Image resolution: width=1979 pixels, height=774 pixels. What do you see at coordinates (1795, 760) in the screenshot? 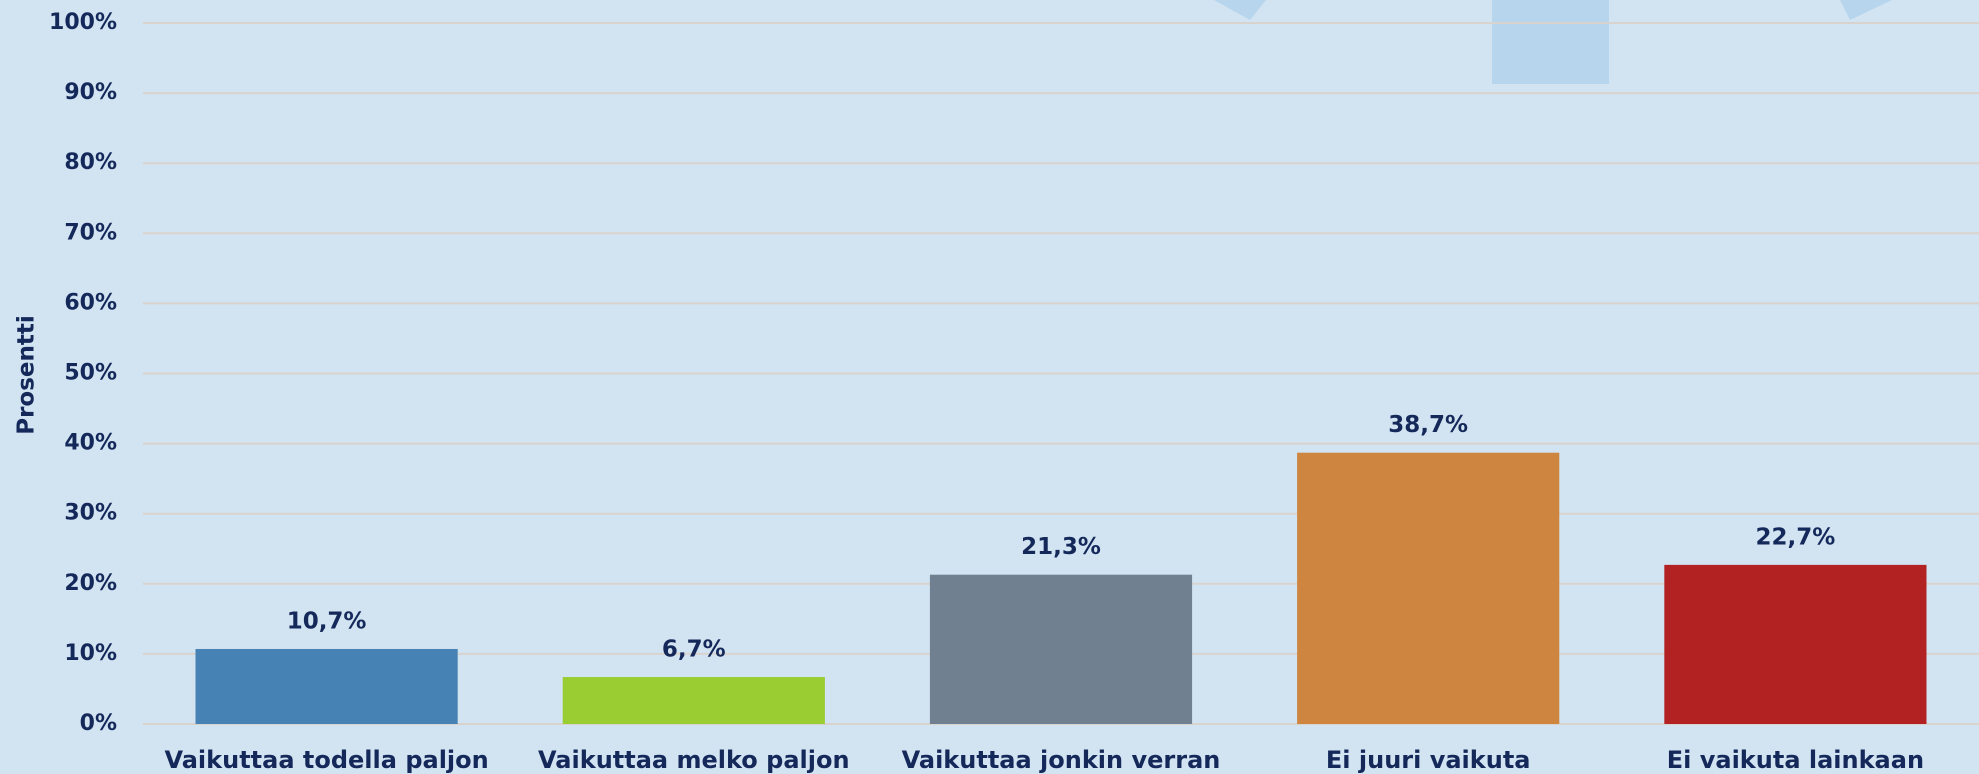
I see `x-tick-label: Ei vaikuta lainkaan` at bounding box center [1795, 760].